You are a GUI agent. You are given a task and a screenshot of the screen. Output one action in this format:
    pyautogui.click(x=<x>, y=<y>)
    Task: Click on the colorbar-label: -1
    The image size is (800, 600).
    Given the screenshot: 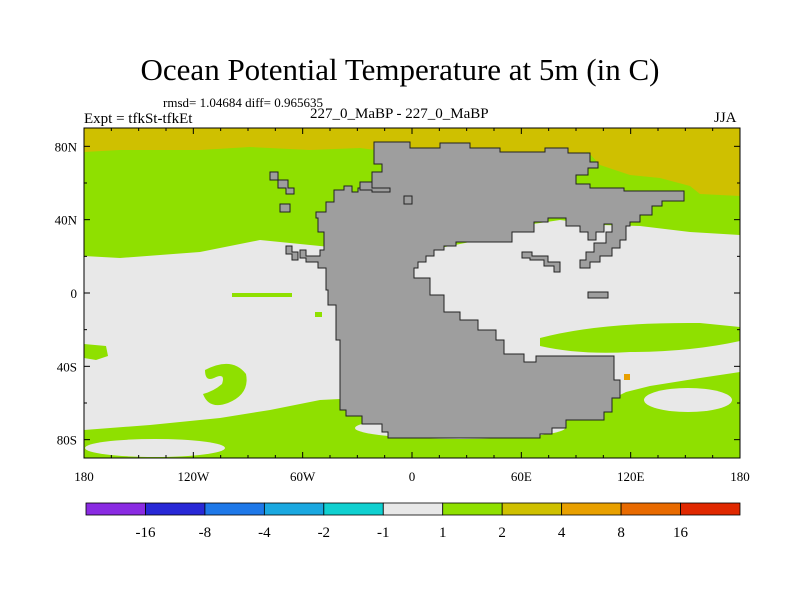 What is the action you would take?
    pyautogui.click(x=383, y=533)
    